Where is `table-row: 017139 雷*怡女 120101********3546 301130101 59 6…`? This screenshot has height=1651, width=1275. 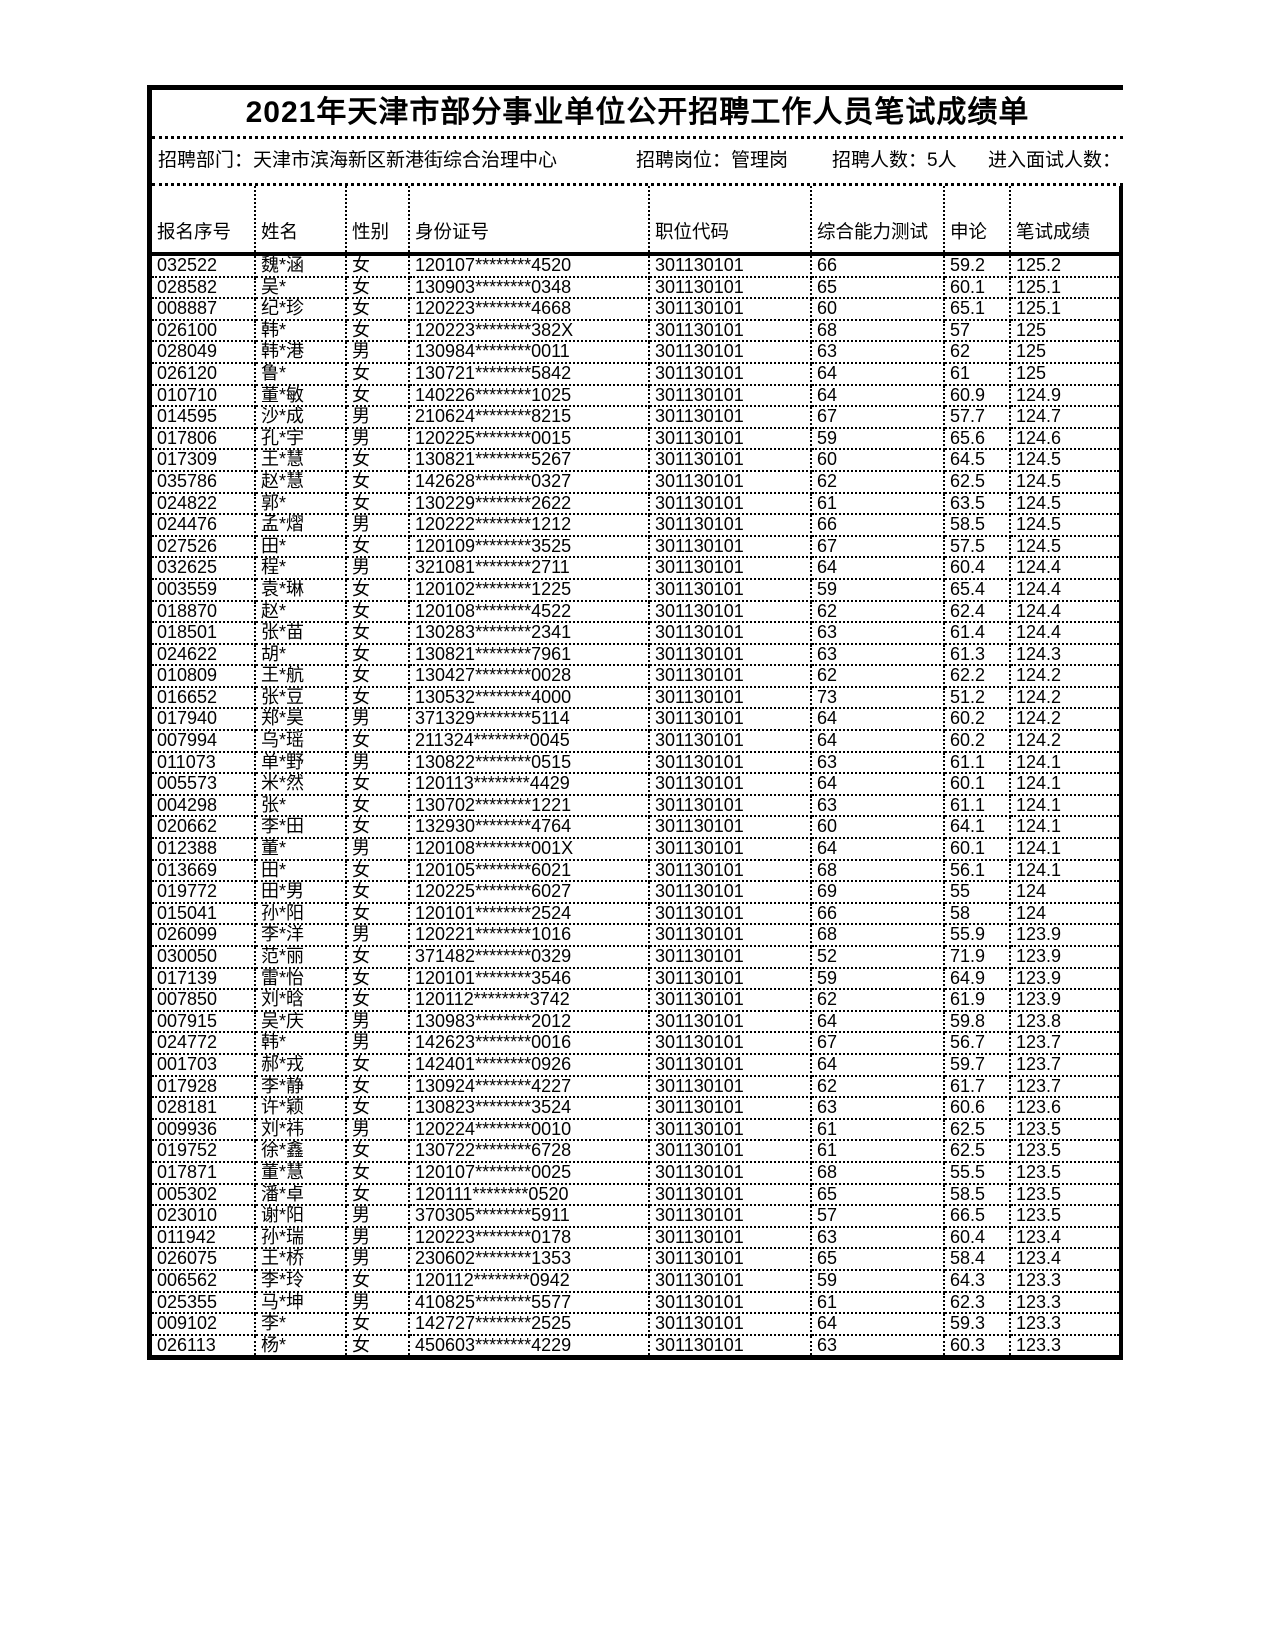
table-row: 017139 雷*怡女 120101********3546 301130101 59 6… is located at coordinates (635, 978).